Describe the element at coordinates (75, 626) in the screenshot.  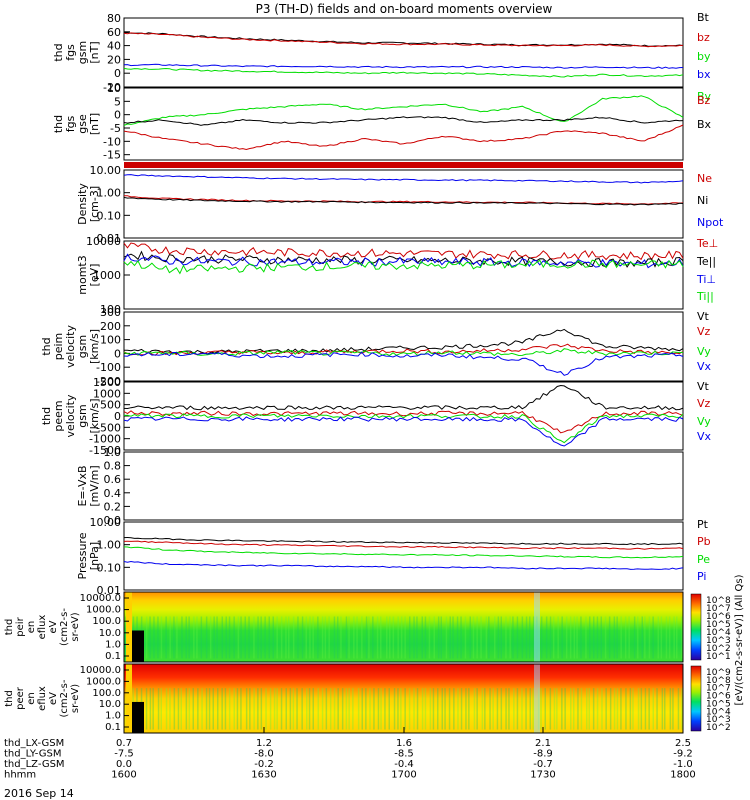
I see `y-axis-label: sr-eV)` at that location.